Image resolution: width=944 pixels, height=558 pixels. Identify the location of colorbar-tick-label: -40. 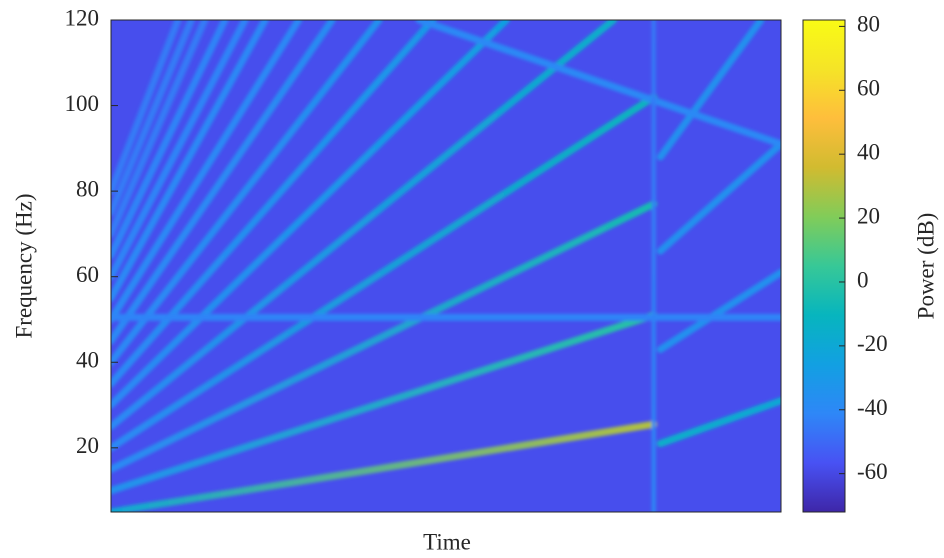
(872, 407).